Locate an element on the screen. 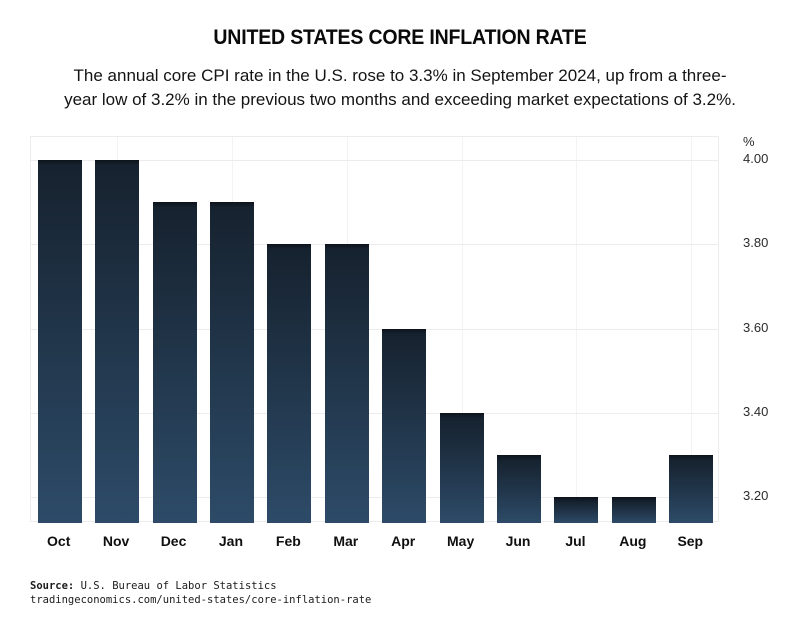  y-tick-3.40: 3.40 is located at coordinates (756, 411).